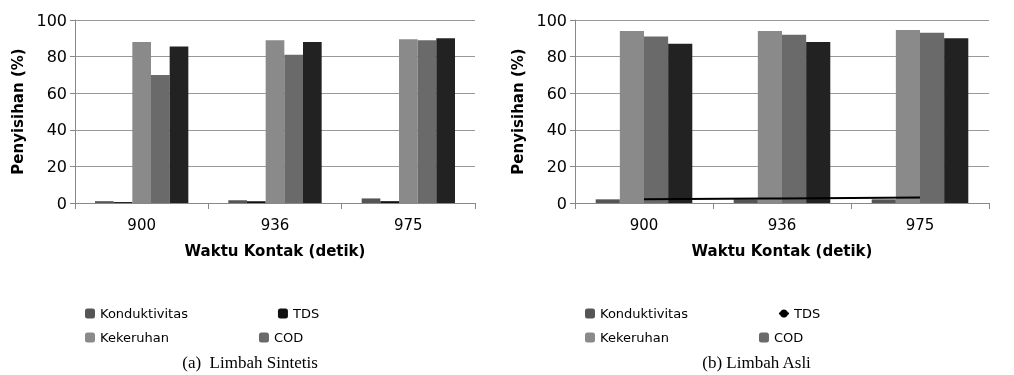 Image resolution: width=1014 pixels, height=375 pixels. What do you see at coordinates (250, 362) in the screenshot?
I see `text: (a) Limbah Sintetis` at bounding box center [250, 362].